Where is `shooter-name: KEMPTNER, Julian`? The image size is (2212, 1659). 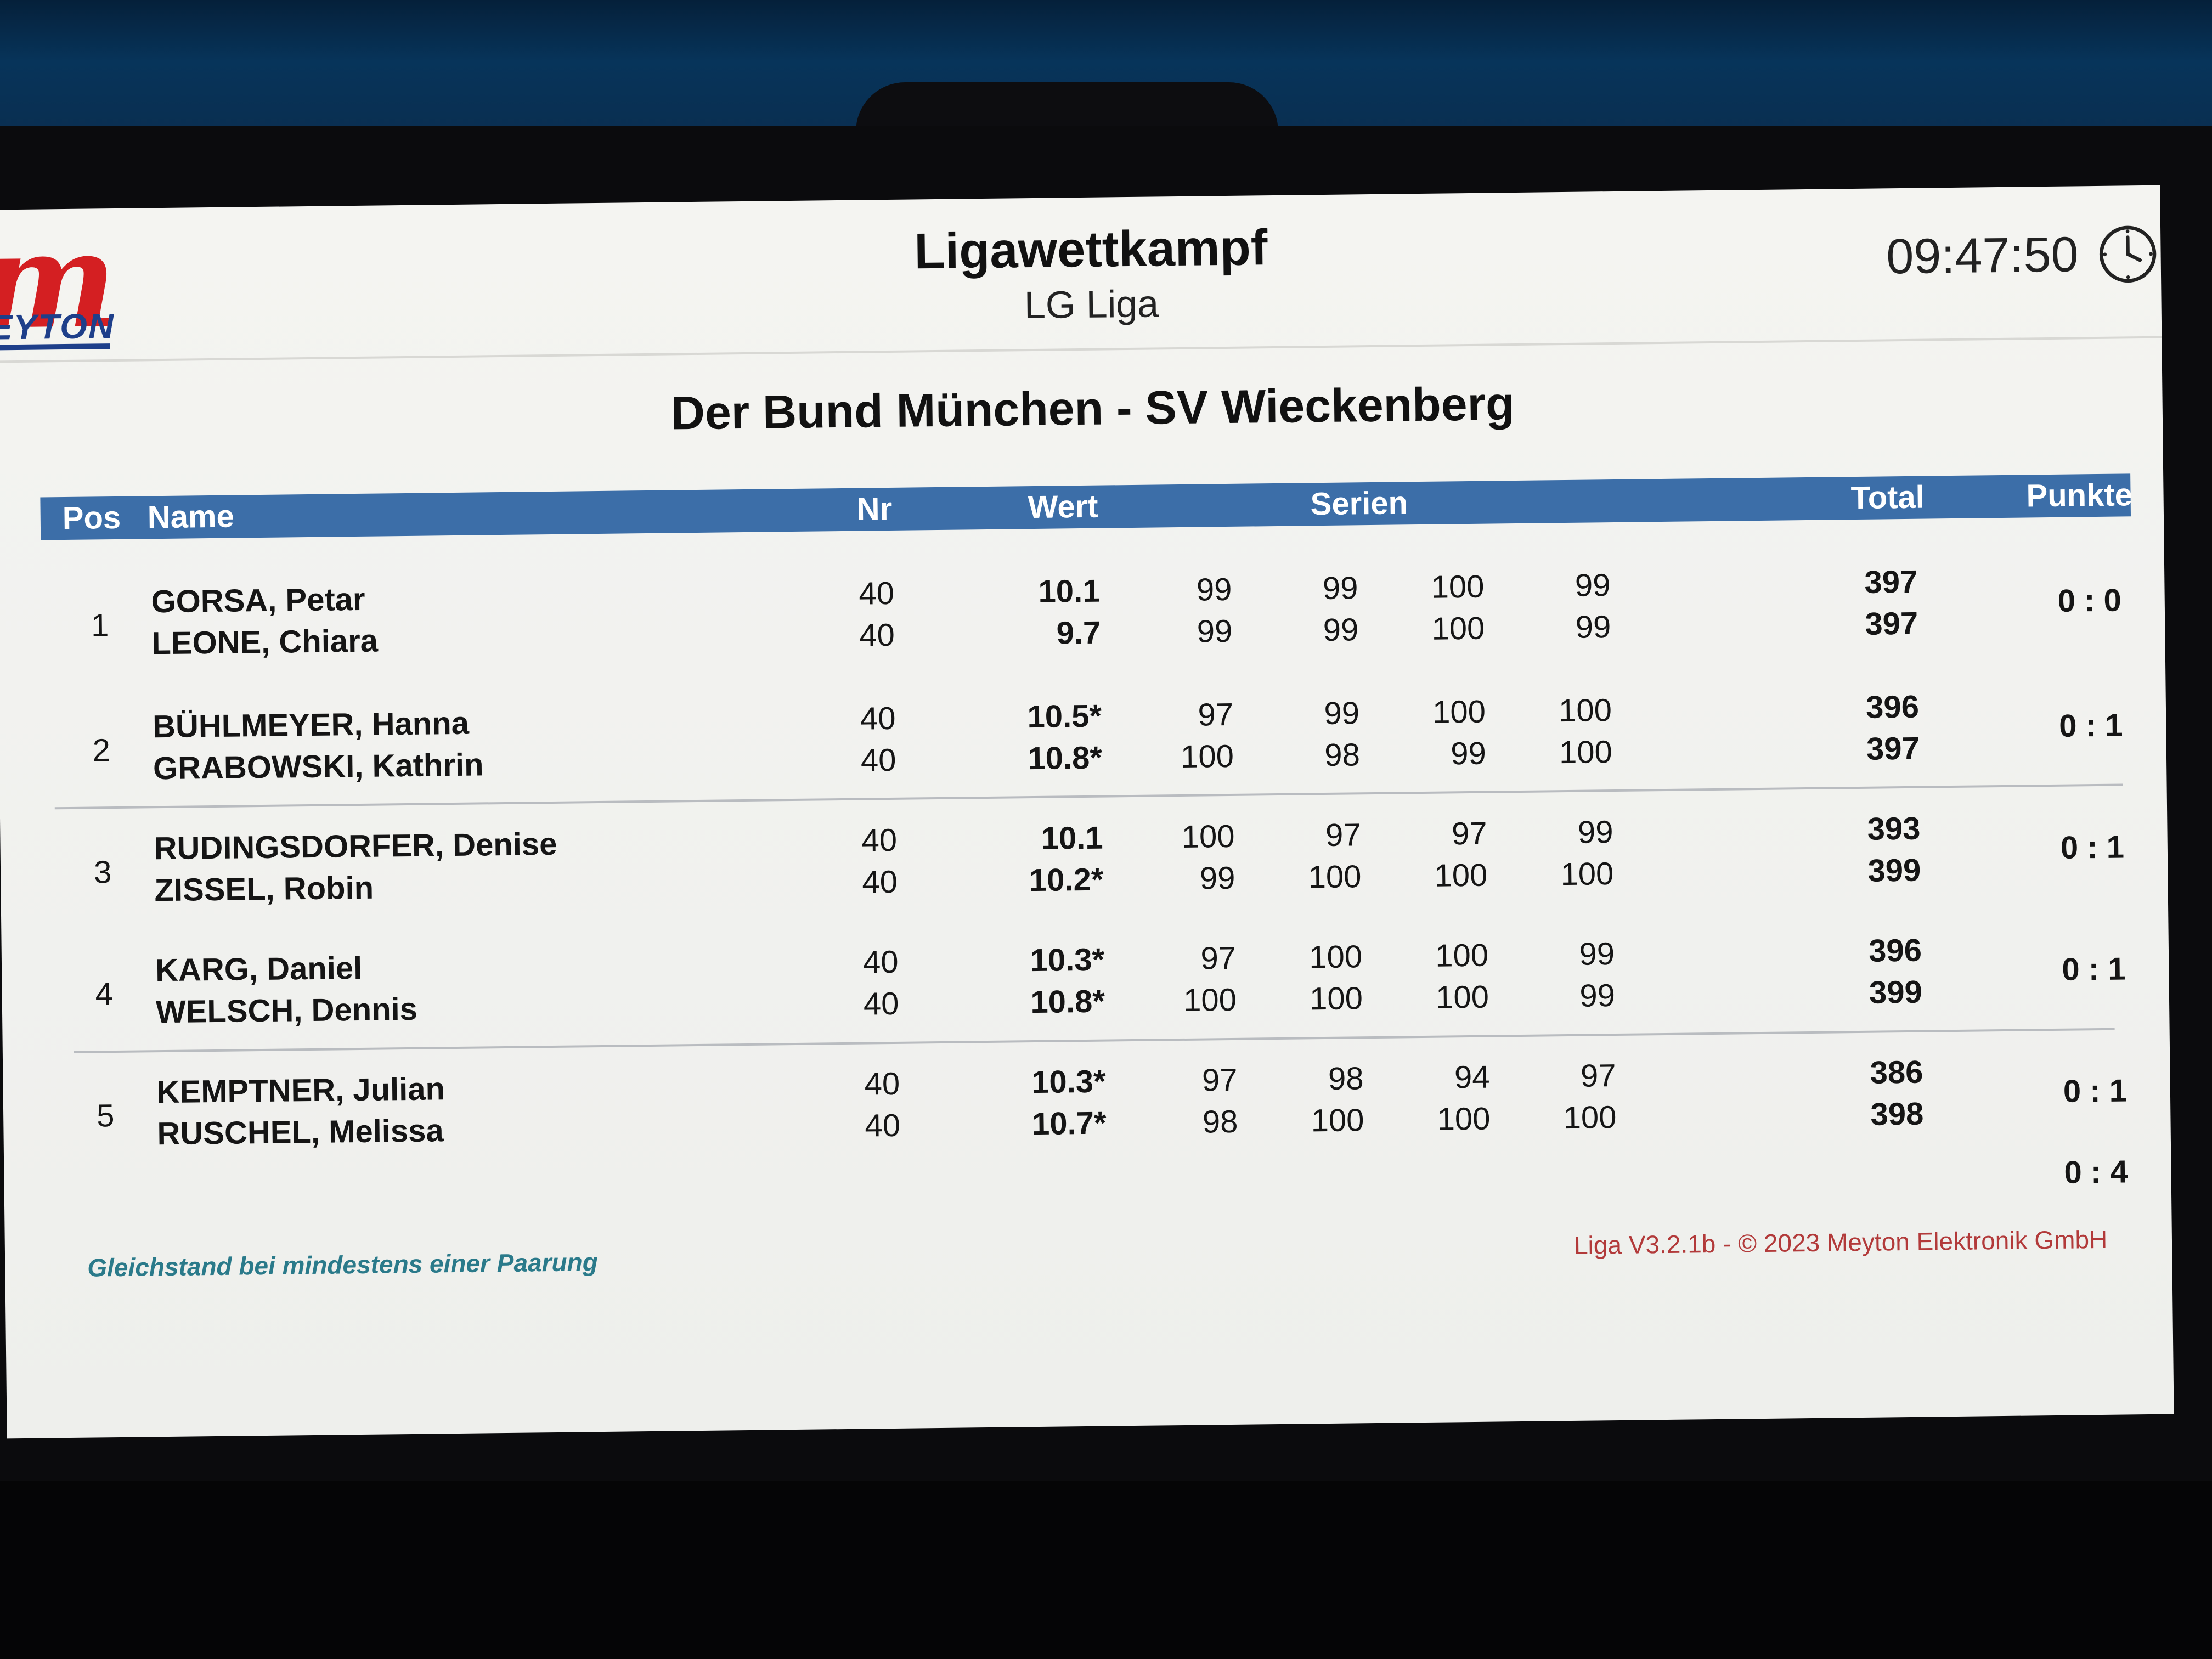
shooter-name: KEMPTNER, Julian is located at coordinates (301, 1090).